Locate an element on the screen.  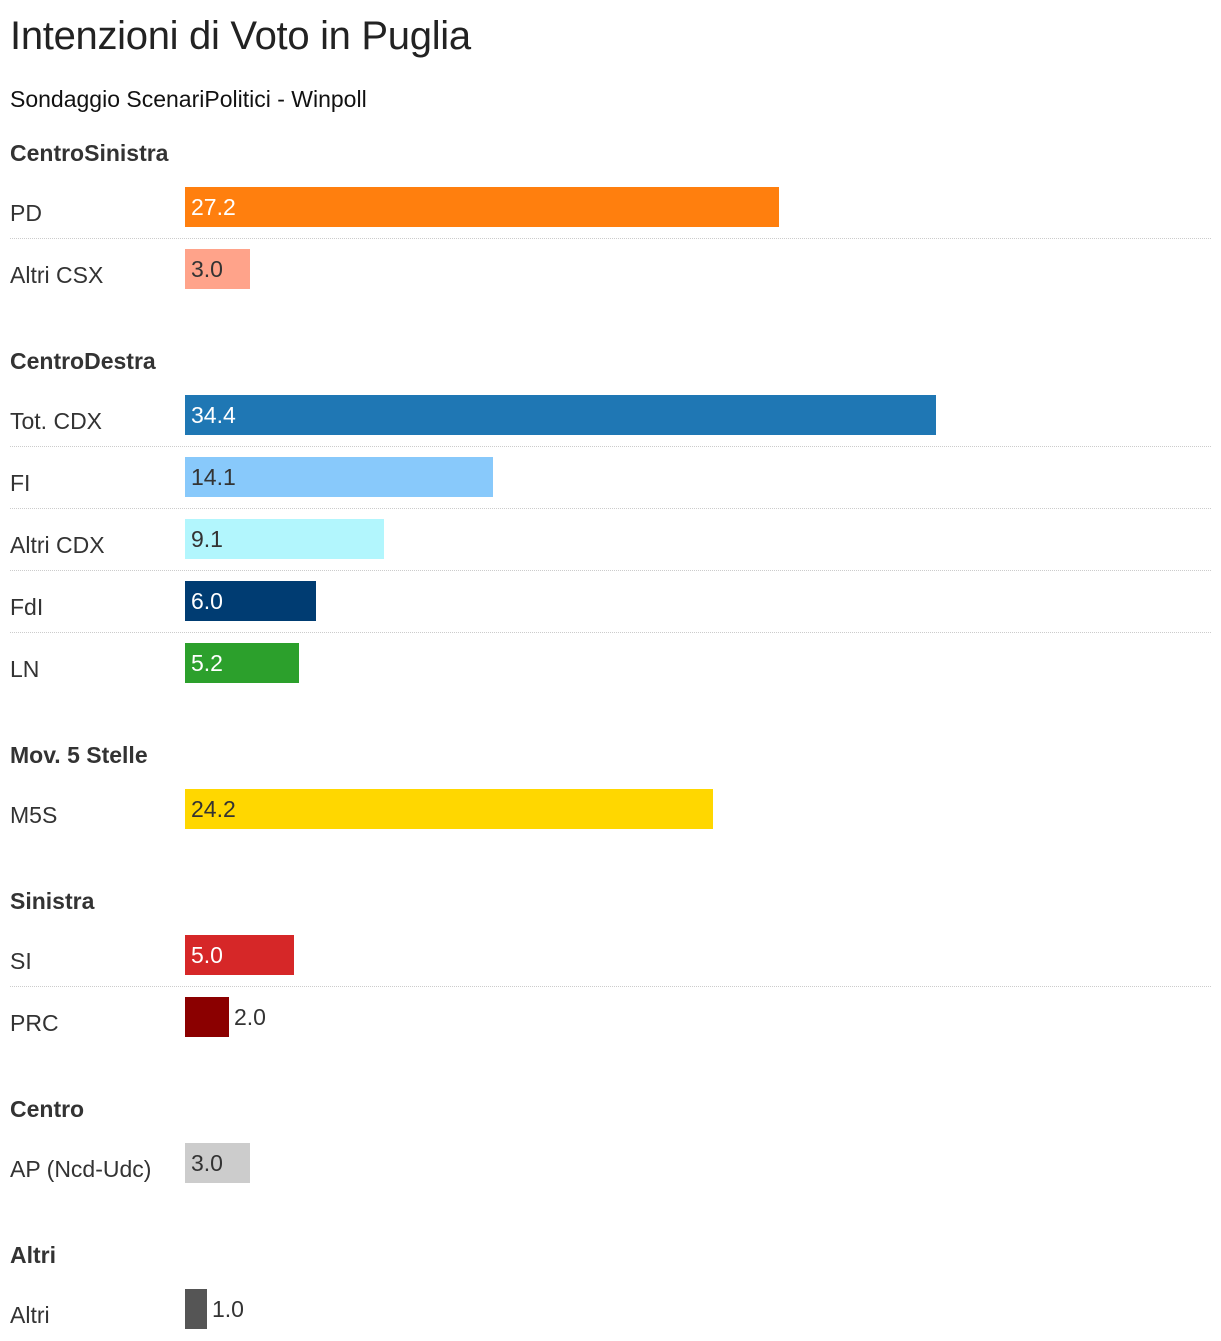
bar-value-label: 9.1 is located at coordinates (207, 539).